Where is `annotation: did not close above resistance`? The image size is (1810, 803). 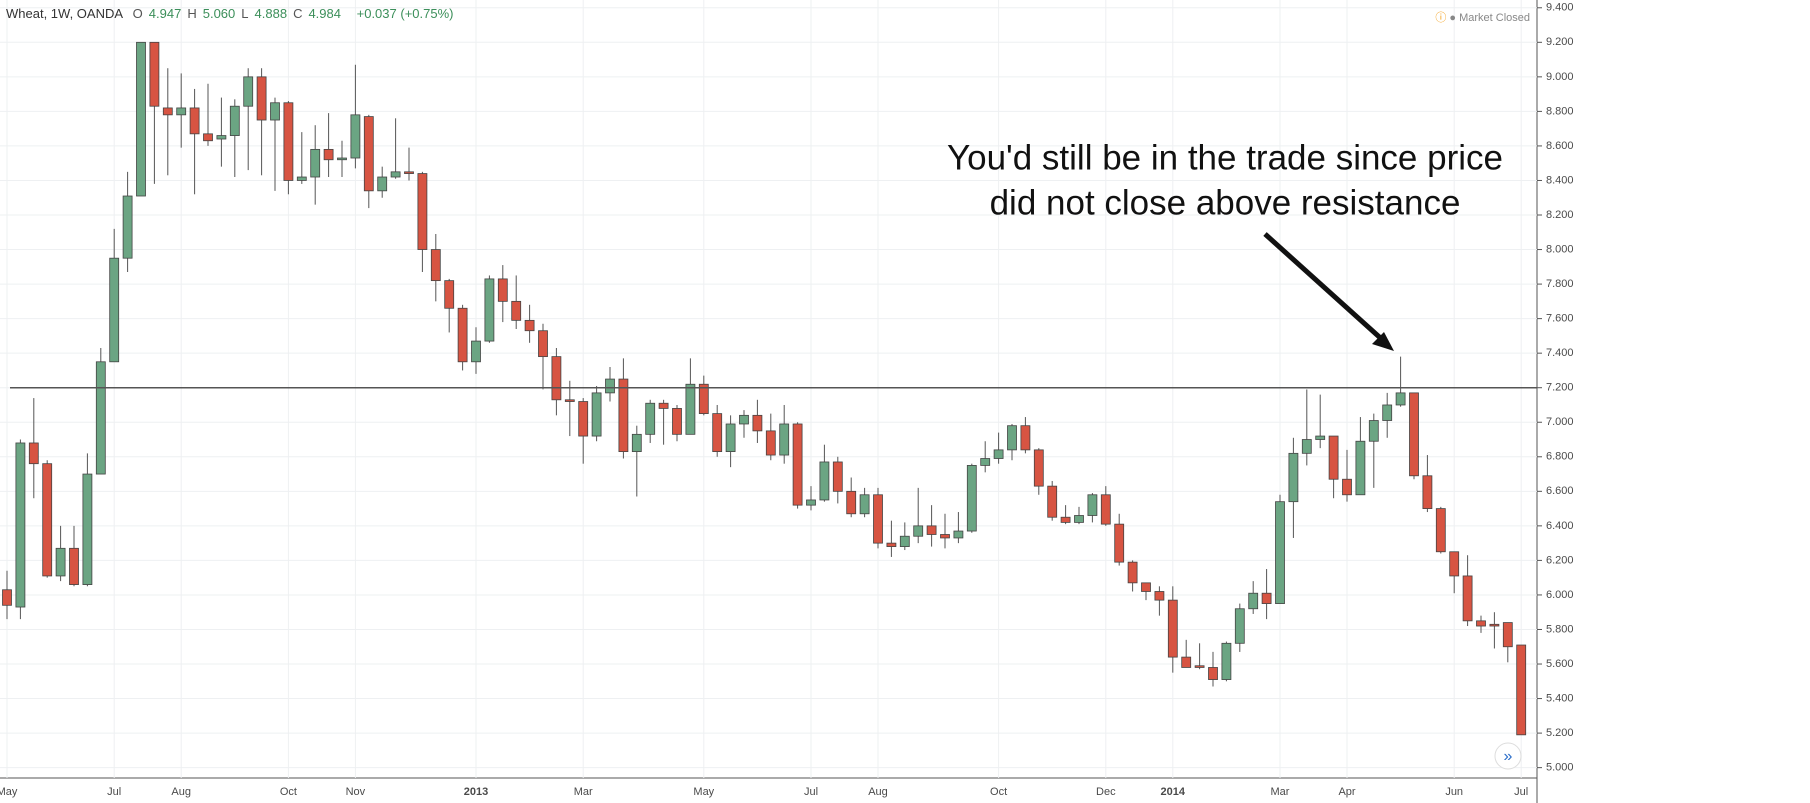
annotation: did not close above resistance is located at coordinates (1225, 202).